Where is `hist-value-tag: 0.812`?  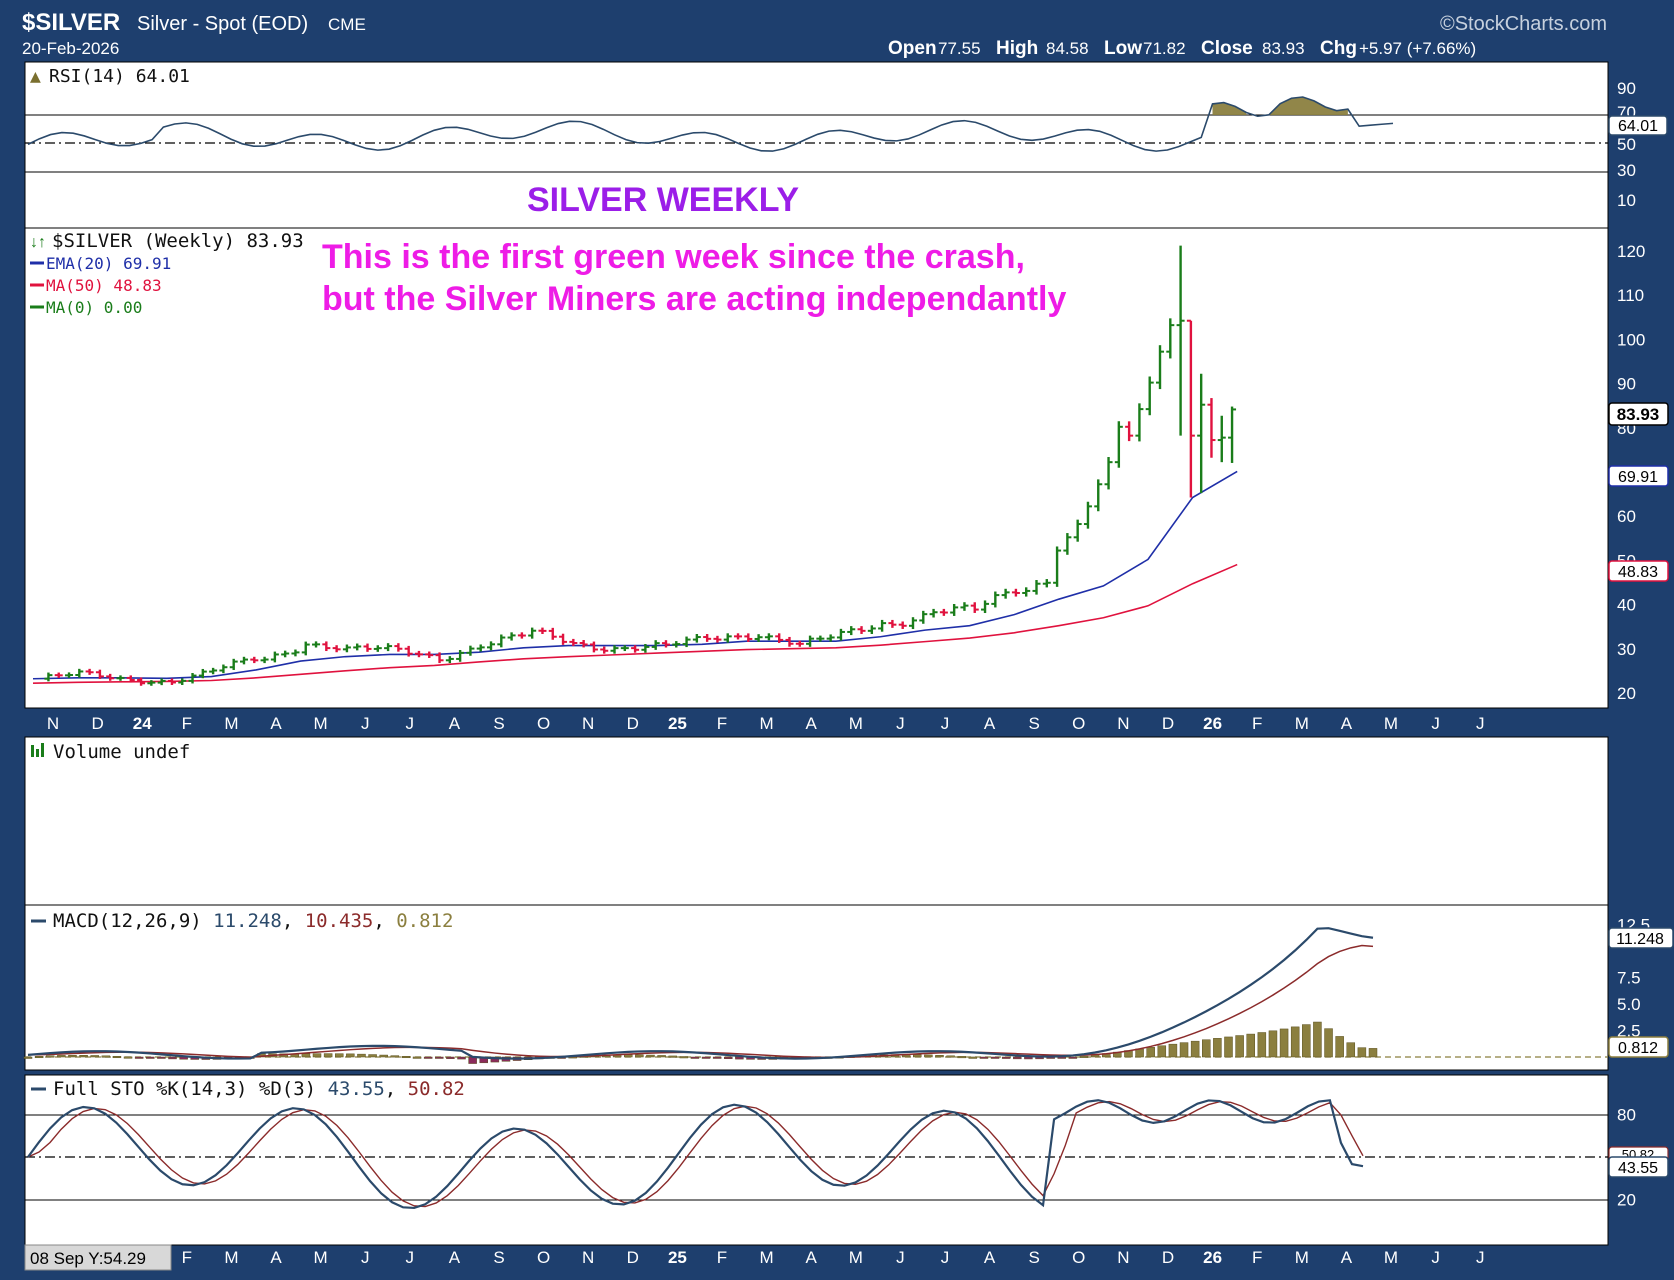 hist-value-tag: 0.812 is located at coordinates (1638, 1047).